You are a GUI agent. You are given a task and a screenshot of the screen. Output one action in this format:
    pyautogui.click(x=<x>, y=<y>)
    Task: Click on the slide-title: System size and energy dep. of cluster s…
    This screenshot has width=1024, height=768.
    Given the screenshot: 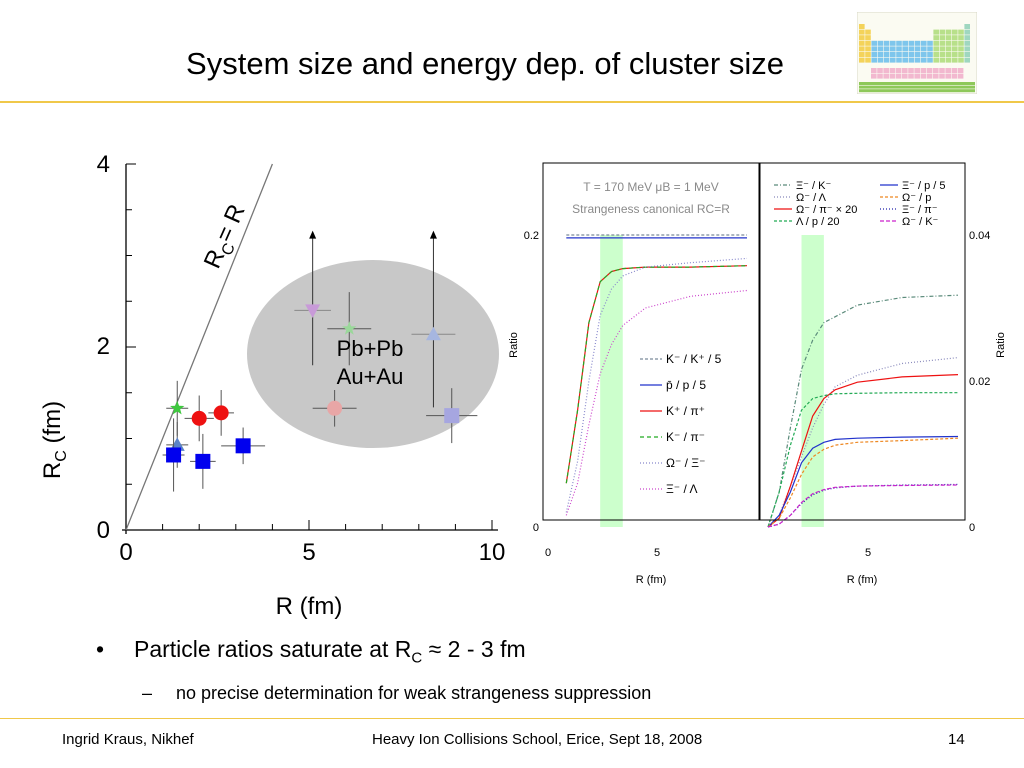 What is the action you would take?
    pyautogui.click(x=485, y=63)
    